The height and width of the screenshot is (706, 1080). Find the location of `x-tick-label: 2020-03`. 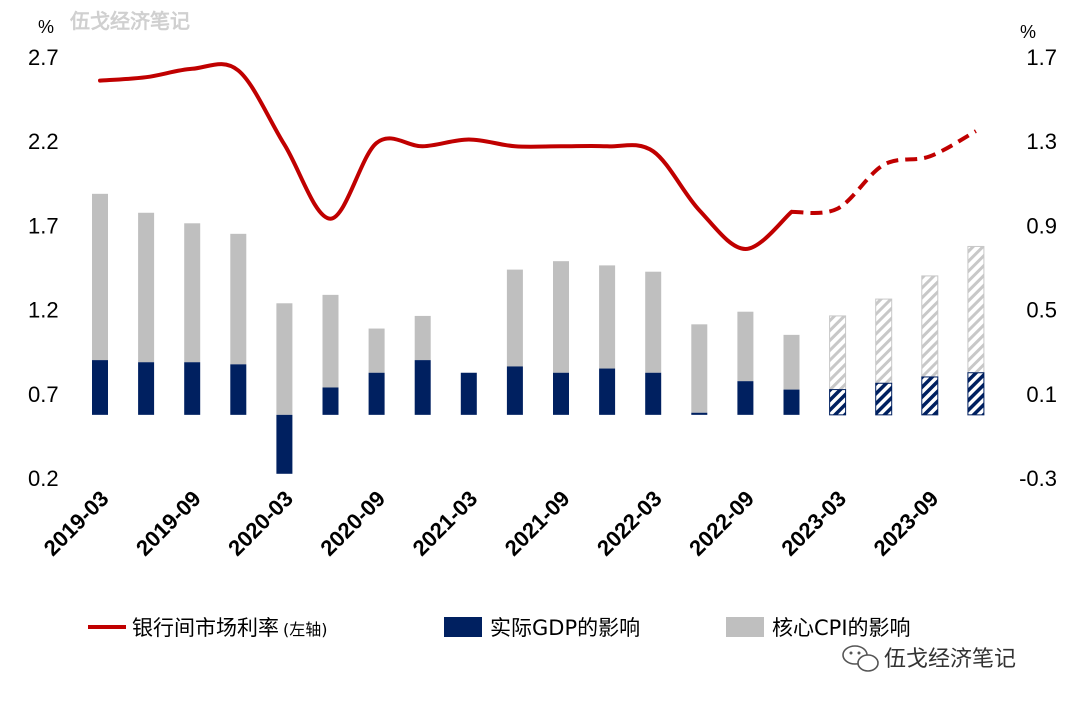

x-tick-label: 2020-03 is located at coordinates (260, 523).